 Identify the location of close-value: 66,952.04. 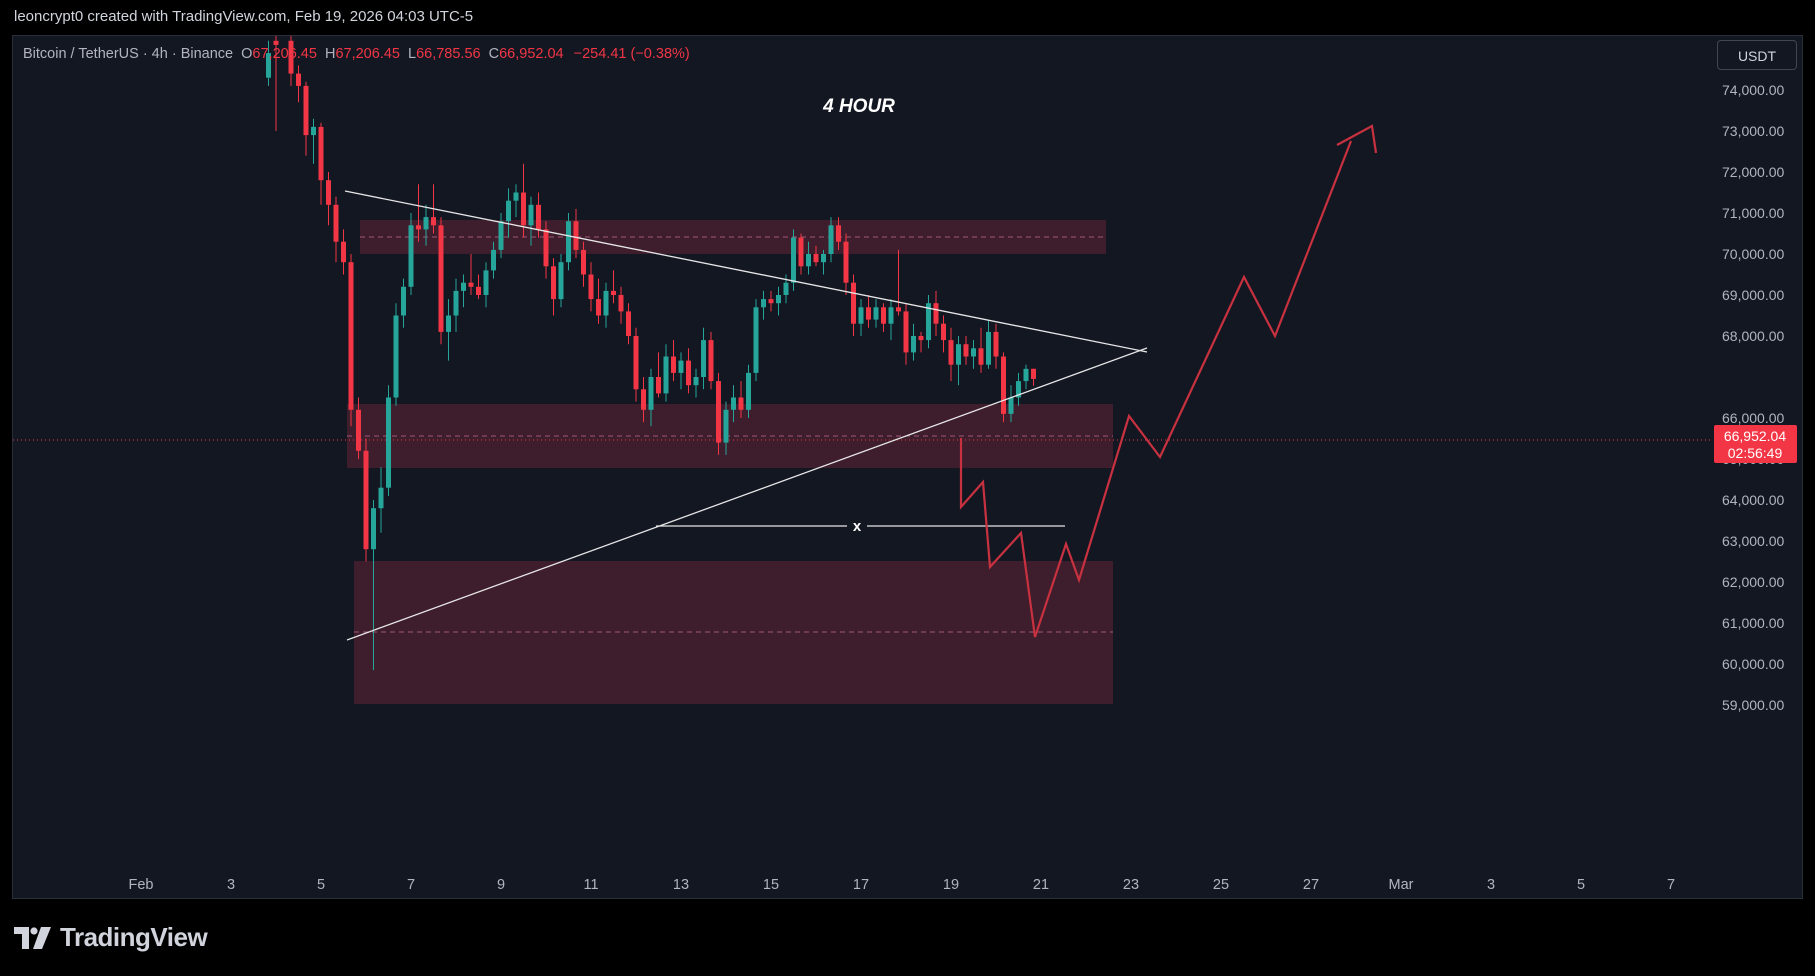
(531, 54).